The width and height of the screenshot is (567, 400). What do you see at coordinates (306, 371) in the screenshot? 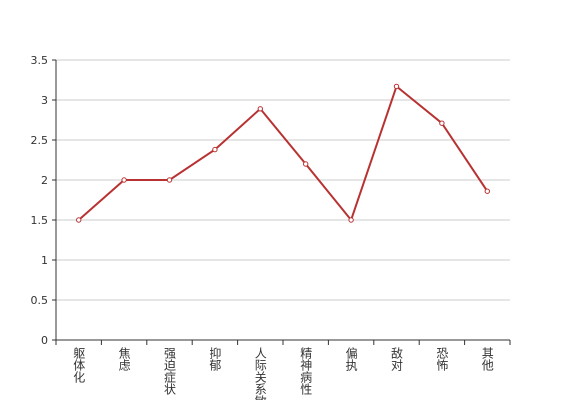
I see `x-tick-label: 精神病性` at bounding box center [306, 371].